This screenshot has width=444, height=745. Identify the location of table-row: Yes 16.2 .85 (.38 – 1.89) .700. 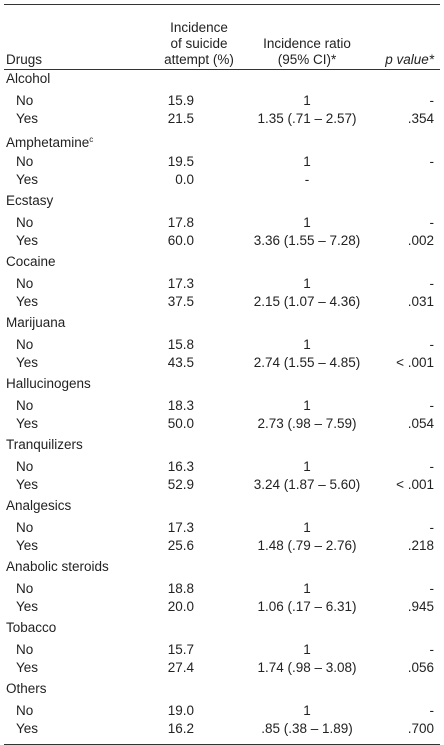
(222, 729).